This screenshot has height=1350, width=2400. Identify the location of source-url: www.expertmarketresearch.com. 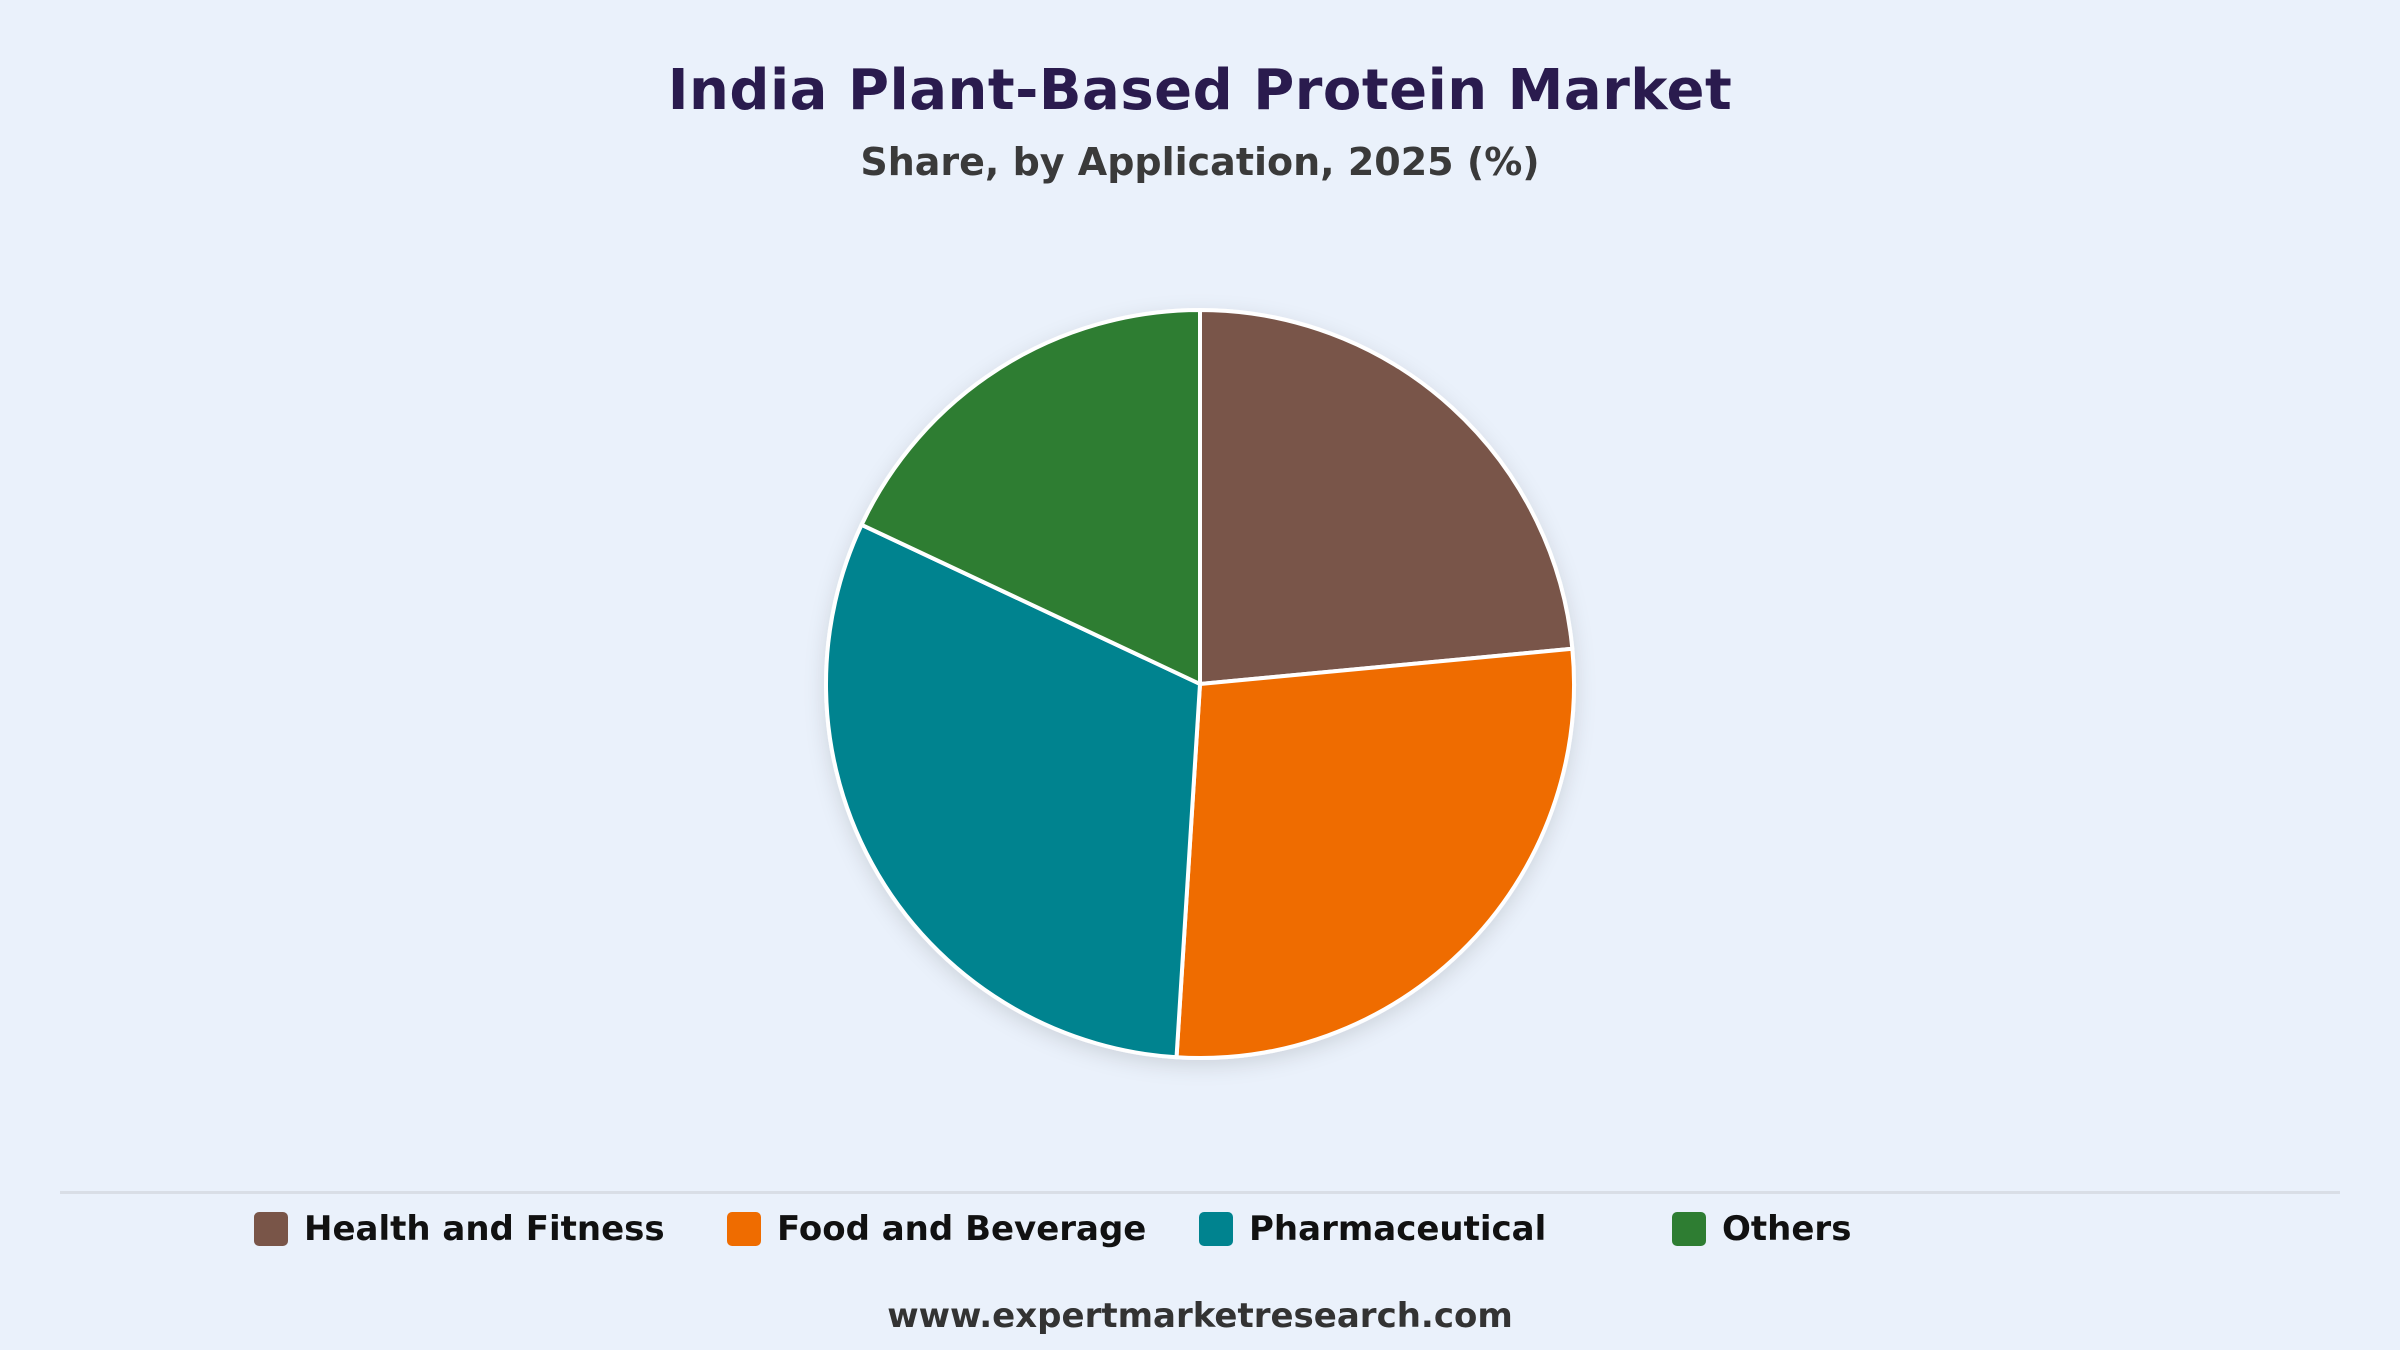
(1200, 1316).